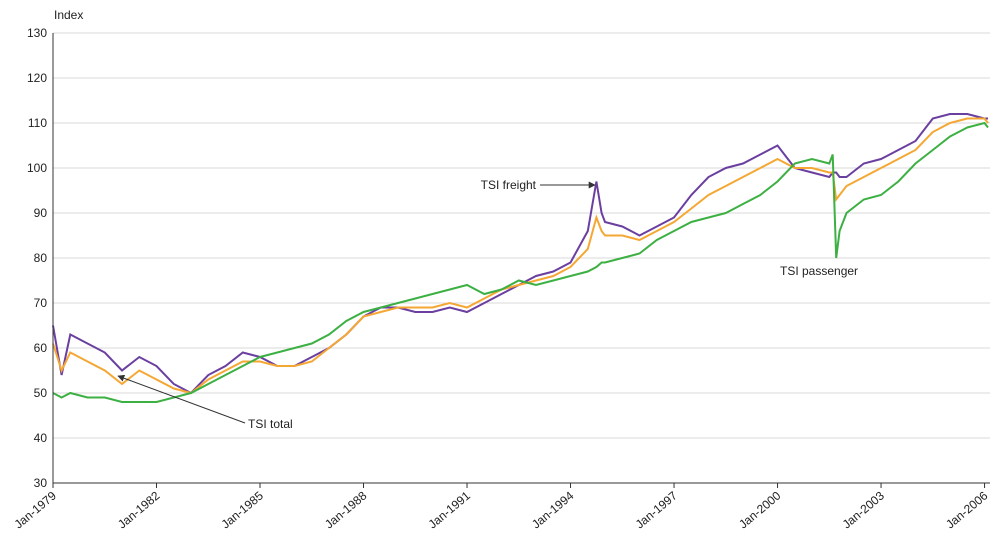  Describe the element at coordinates (243, 509) in the screenshot. I see `x-tick-label: Jan-1985` at that location.